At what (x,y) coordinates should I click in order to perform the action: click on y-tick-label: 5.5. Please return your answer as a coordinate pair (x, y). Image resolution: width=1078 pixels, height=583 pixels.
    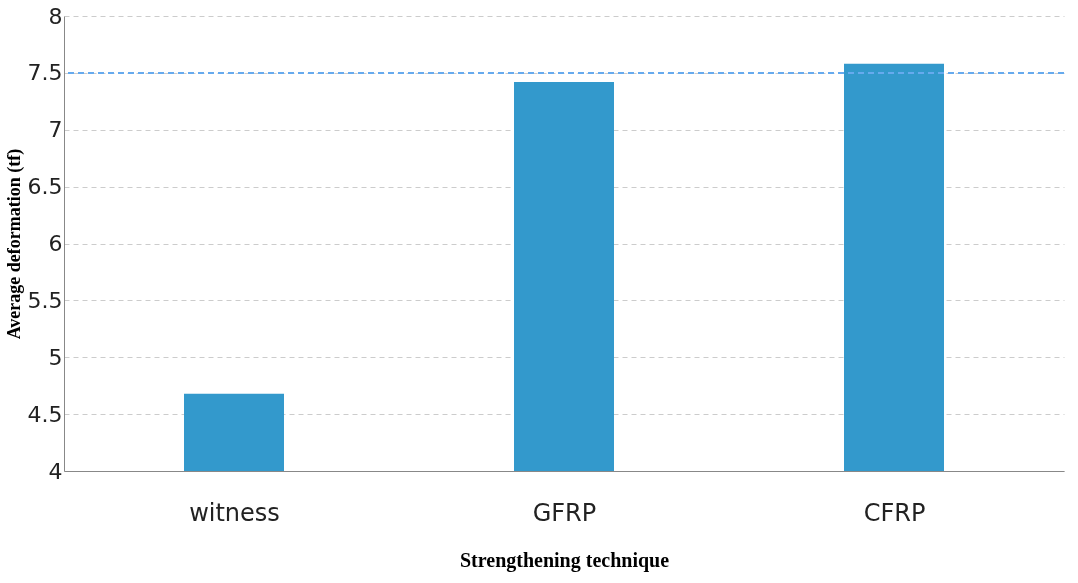
    Looking at the image, I should click on (45, 300).